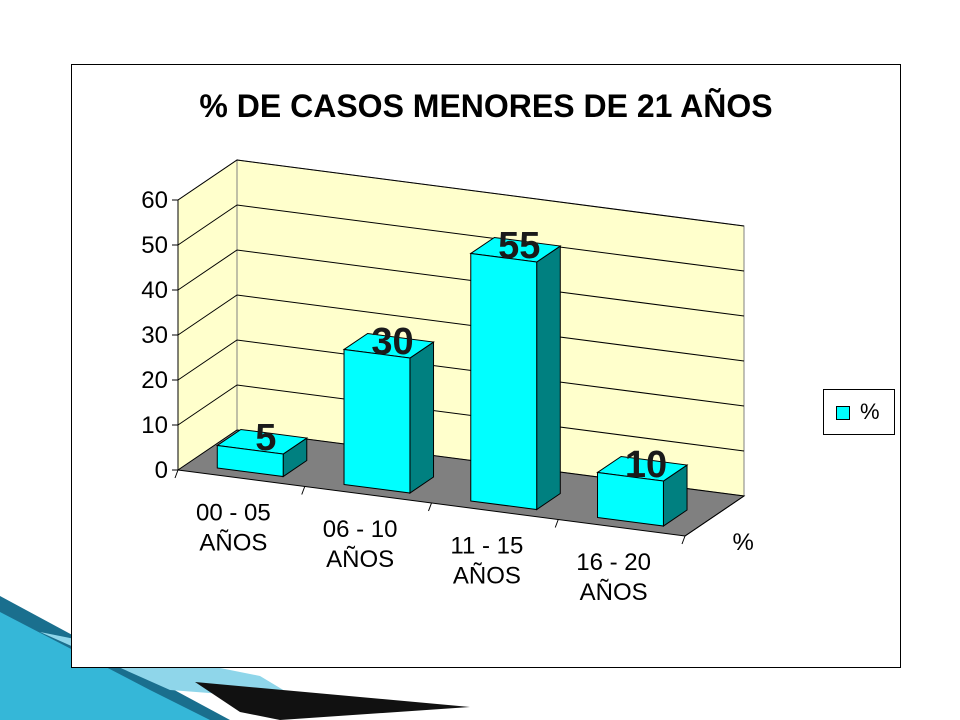  What do you see at coordinates (154, 335) in the screenshot?
I see `y-tick-label: 30` at bounding box center [154, 335].